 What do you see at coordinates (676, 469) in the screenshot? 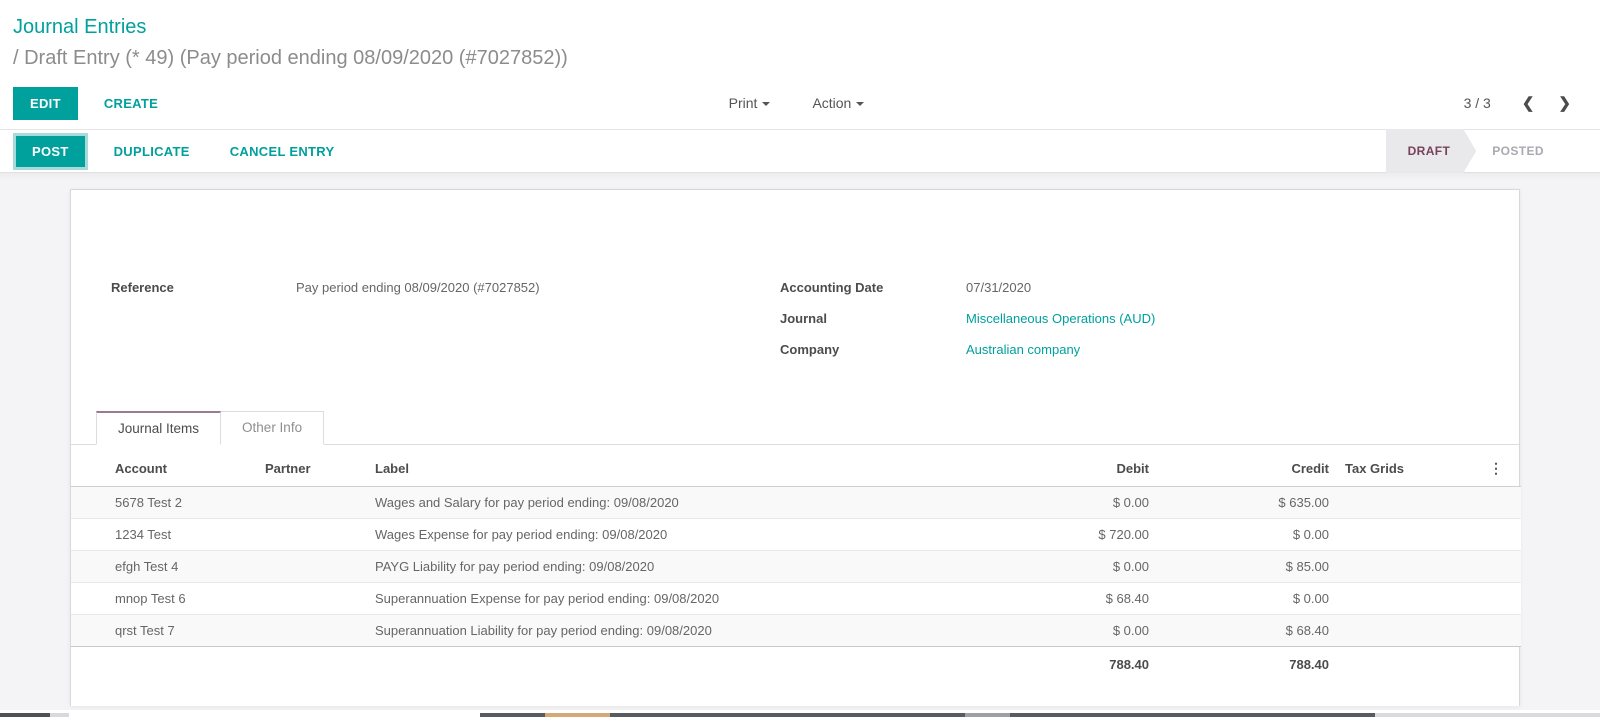
I see `column-header-label: Label` at bounding box center [676, 469].